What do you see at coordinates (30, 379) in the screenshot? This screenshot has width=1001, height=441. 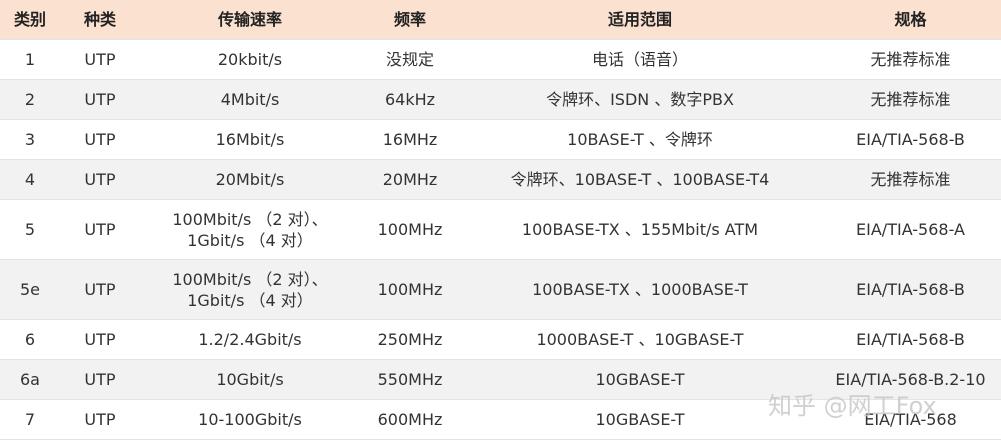 I see `table-cell: 6a` at bounding box center [30, 379].